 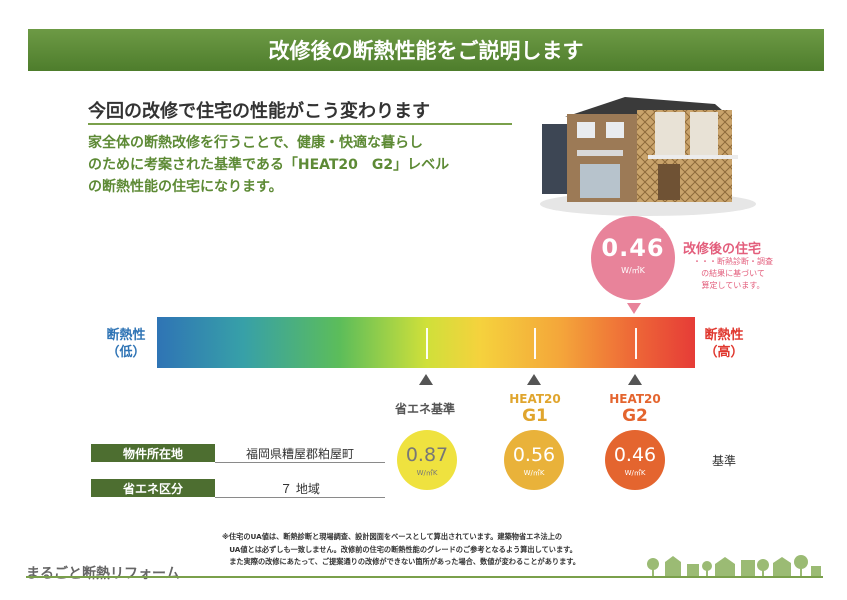 I want to click on ua-value: 0.87, so click(x=427, y=455).